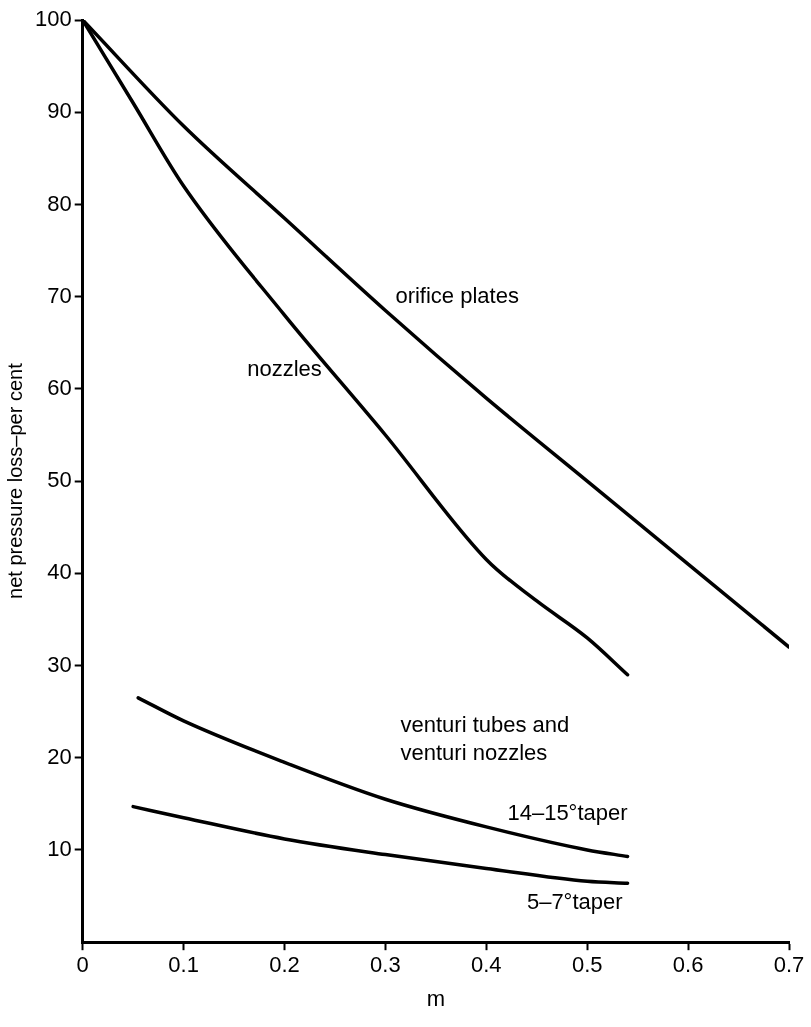 Image resolution: width=811 pixels, height=1027 pixels. I want to click on y-tick-label: 10, so click(59, 849).